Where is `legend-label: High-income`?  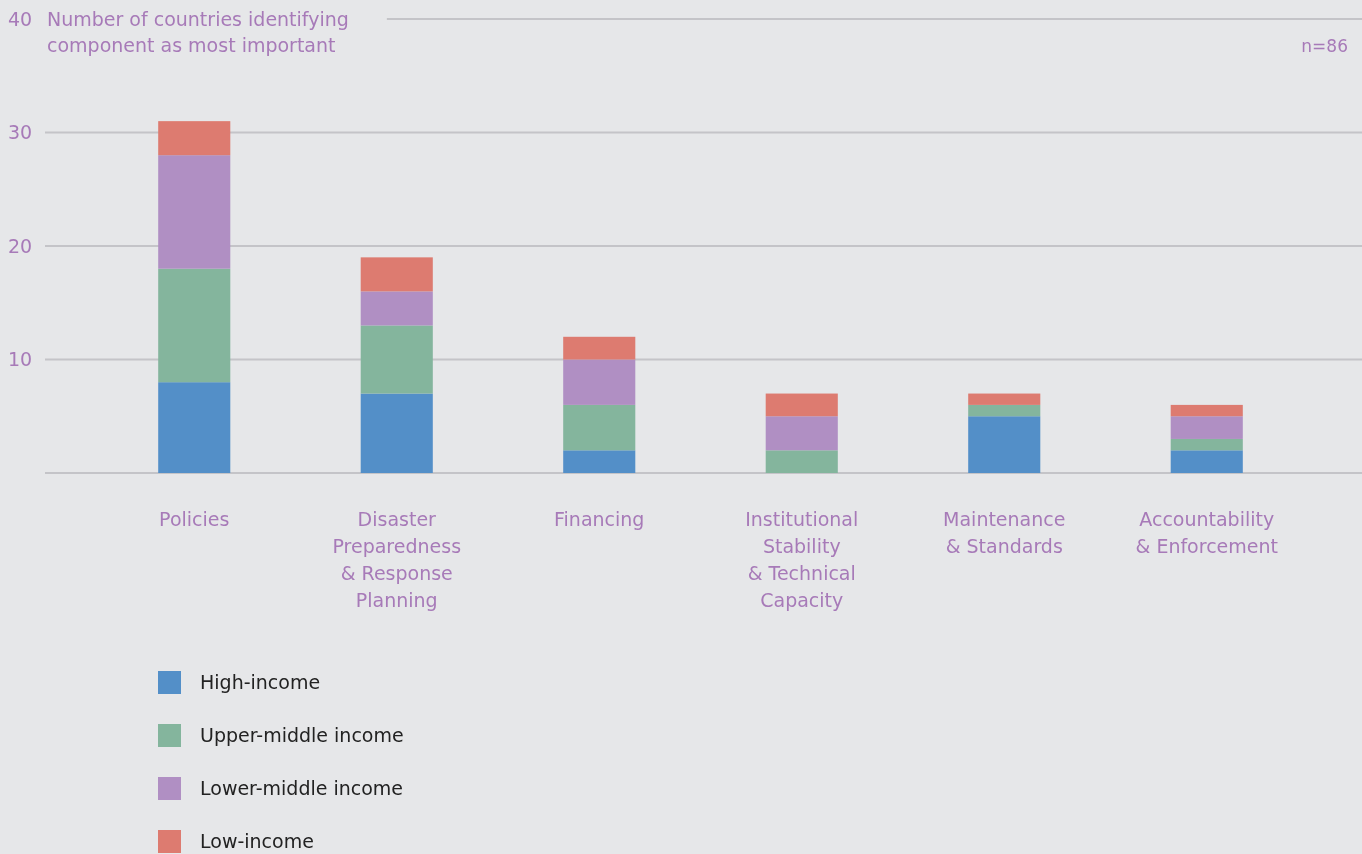
legend-label: High-income is located at coordinates (260, 681).